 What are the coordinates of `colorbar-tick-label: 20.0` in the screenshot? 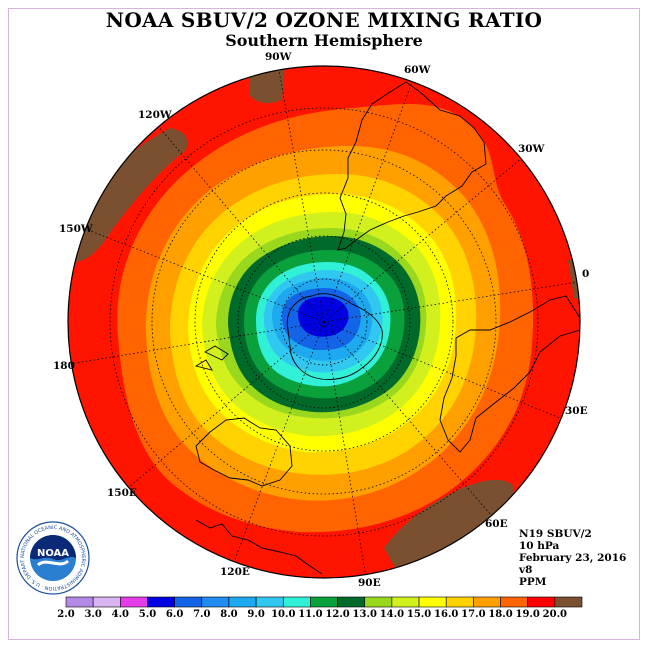 It's located at (555, 614).